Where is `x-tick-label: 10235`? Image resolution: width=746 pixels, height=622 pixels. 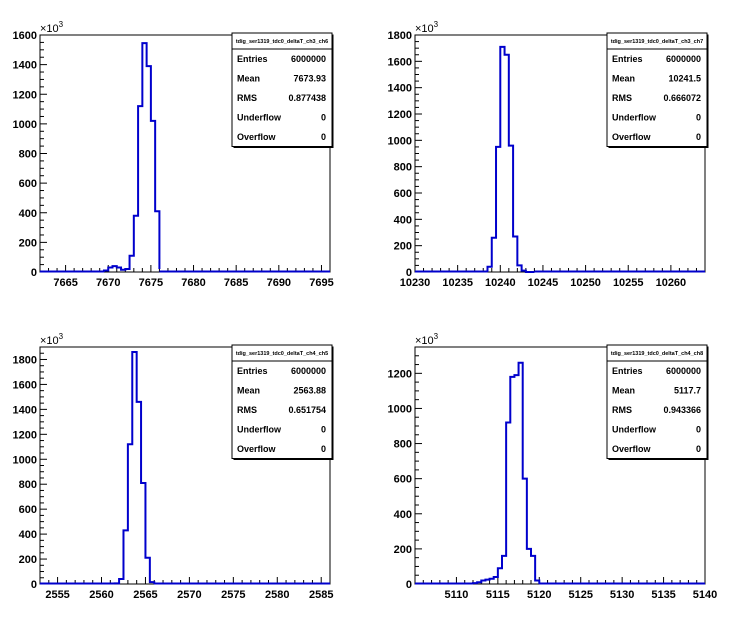 x-tick-label: 10235 is located at coordinates (457, 283).